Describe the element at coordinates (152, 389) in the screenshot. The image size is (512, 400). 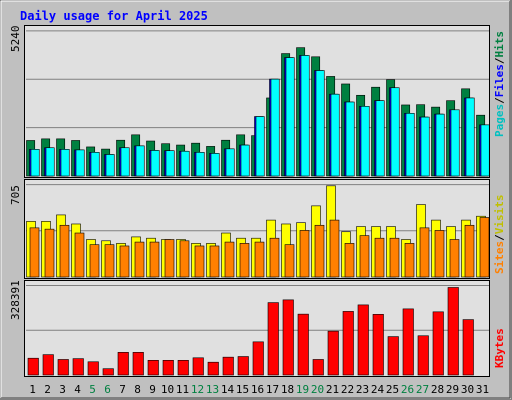
I see `x-tick-label: 9` at that location.